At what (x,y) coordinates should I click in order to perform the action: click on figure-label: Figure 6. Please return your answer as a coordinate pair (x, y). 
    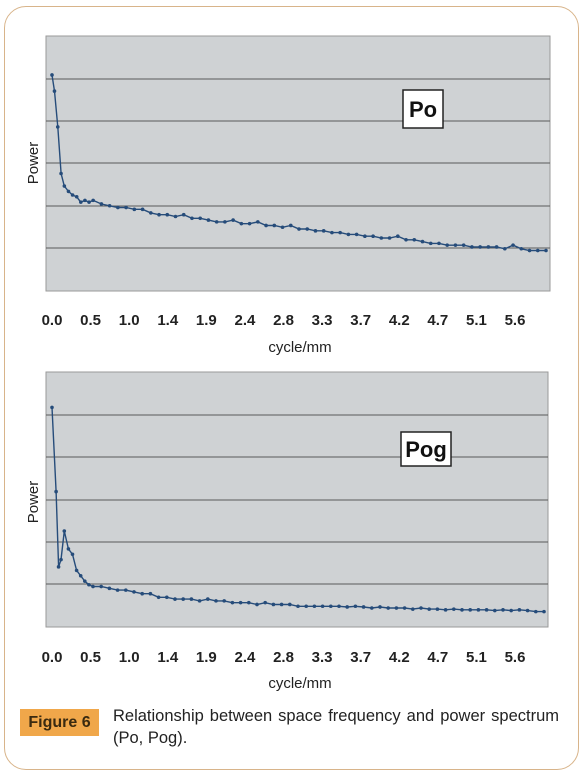
    Looking at the image, I should click on (59, 722).